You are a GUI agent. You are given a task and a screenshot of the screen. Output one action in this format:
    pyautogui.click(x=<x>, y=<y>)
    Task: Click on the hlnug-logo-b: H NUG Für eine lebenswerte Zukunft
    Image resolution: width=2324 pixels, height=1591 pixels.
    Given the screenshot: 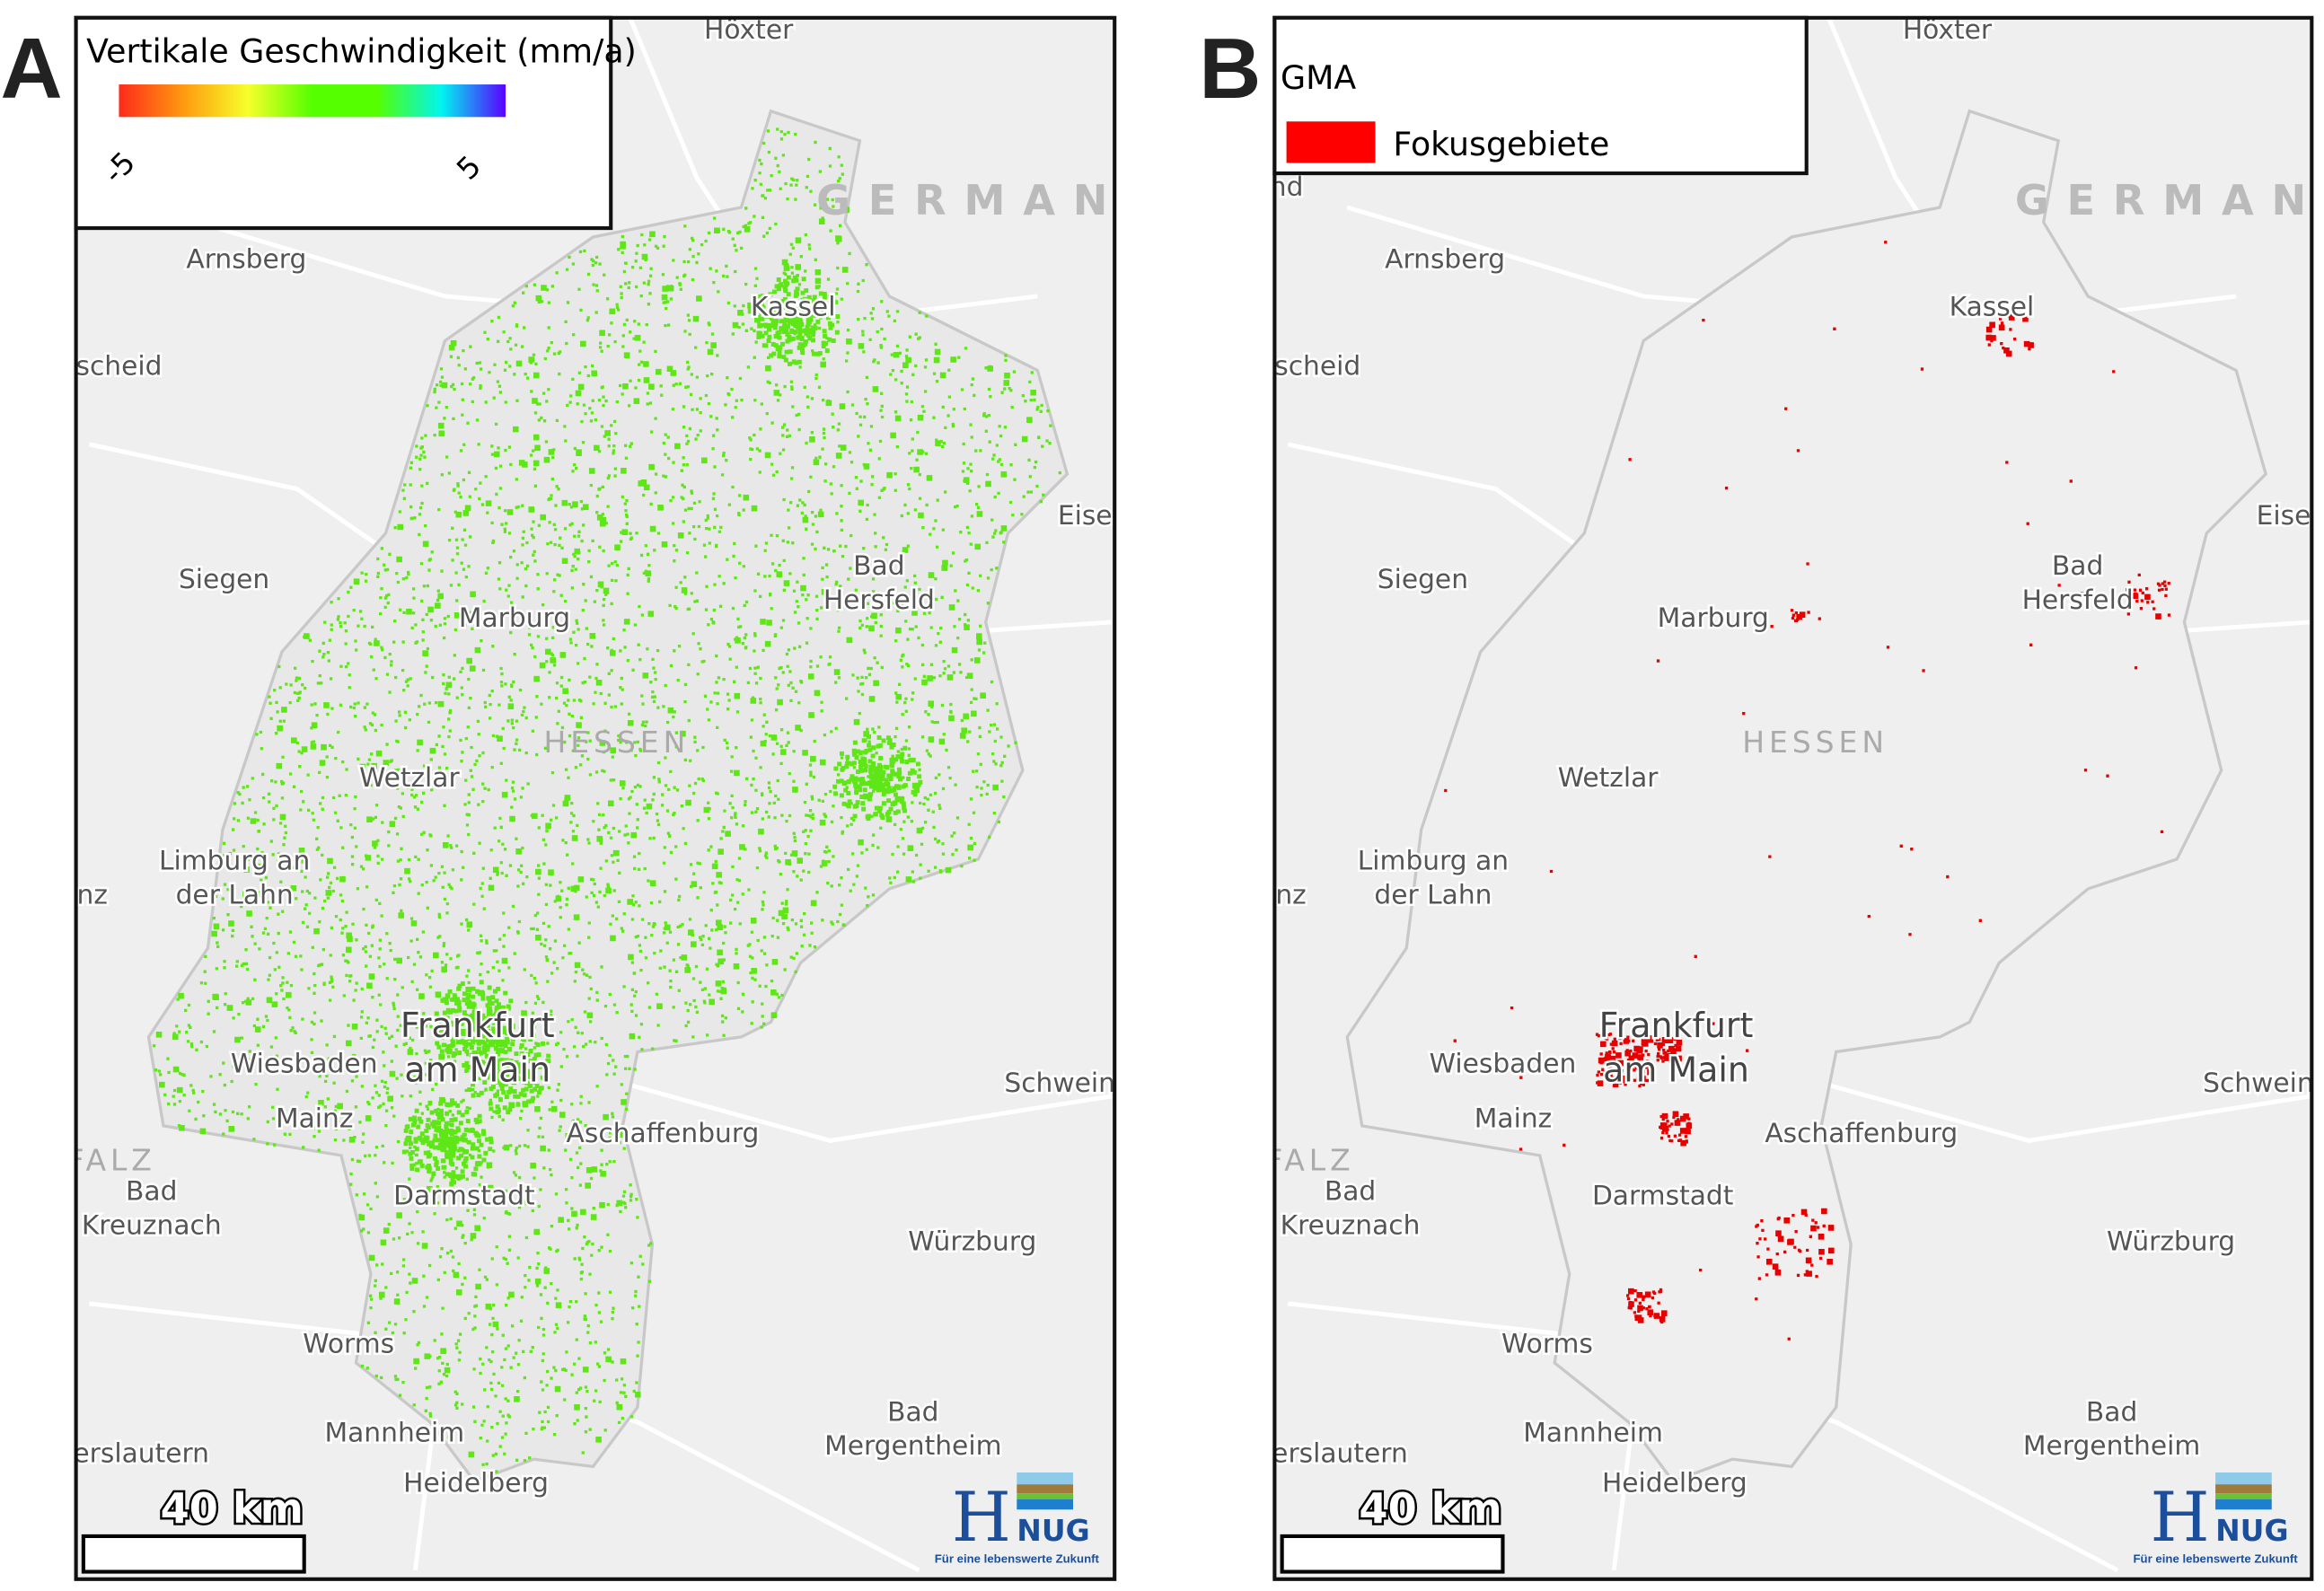 What is the action you would take?
    pyautogui.click(x=2216, y=1519)
    